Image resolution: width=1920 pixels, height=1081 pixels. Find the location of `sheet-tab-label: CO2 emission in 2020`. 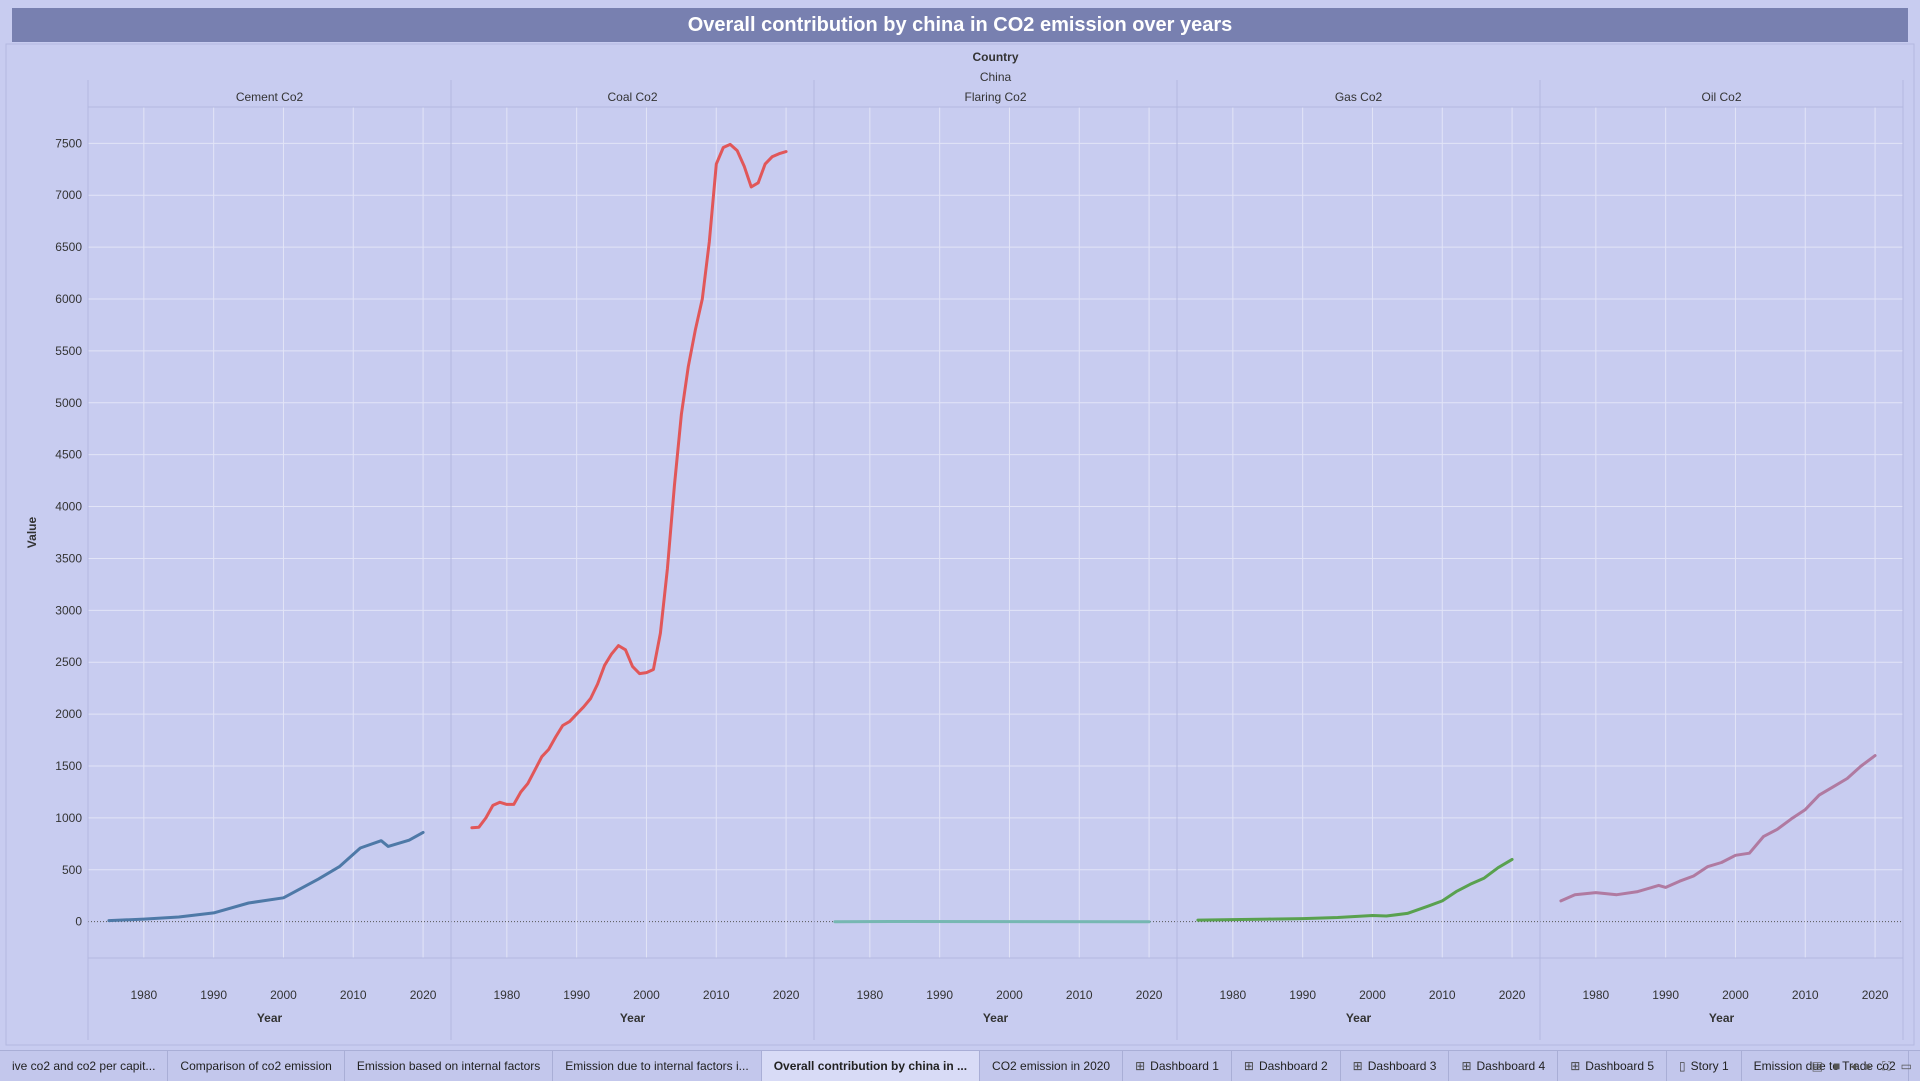

sheet-tab-label: CO2 emission in 2020 is located at coordinates (1051, 1066).